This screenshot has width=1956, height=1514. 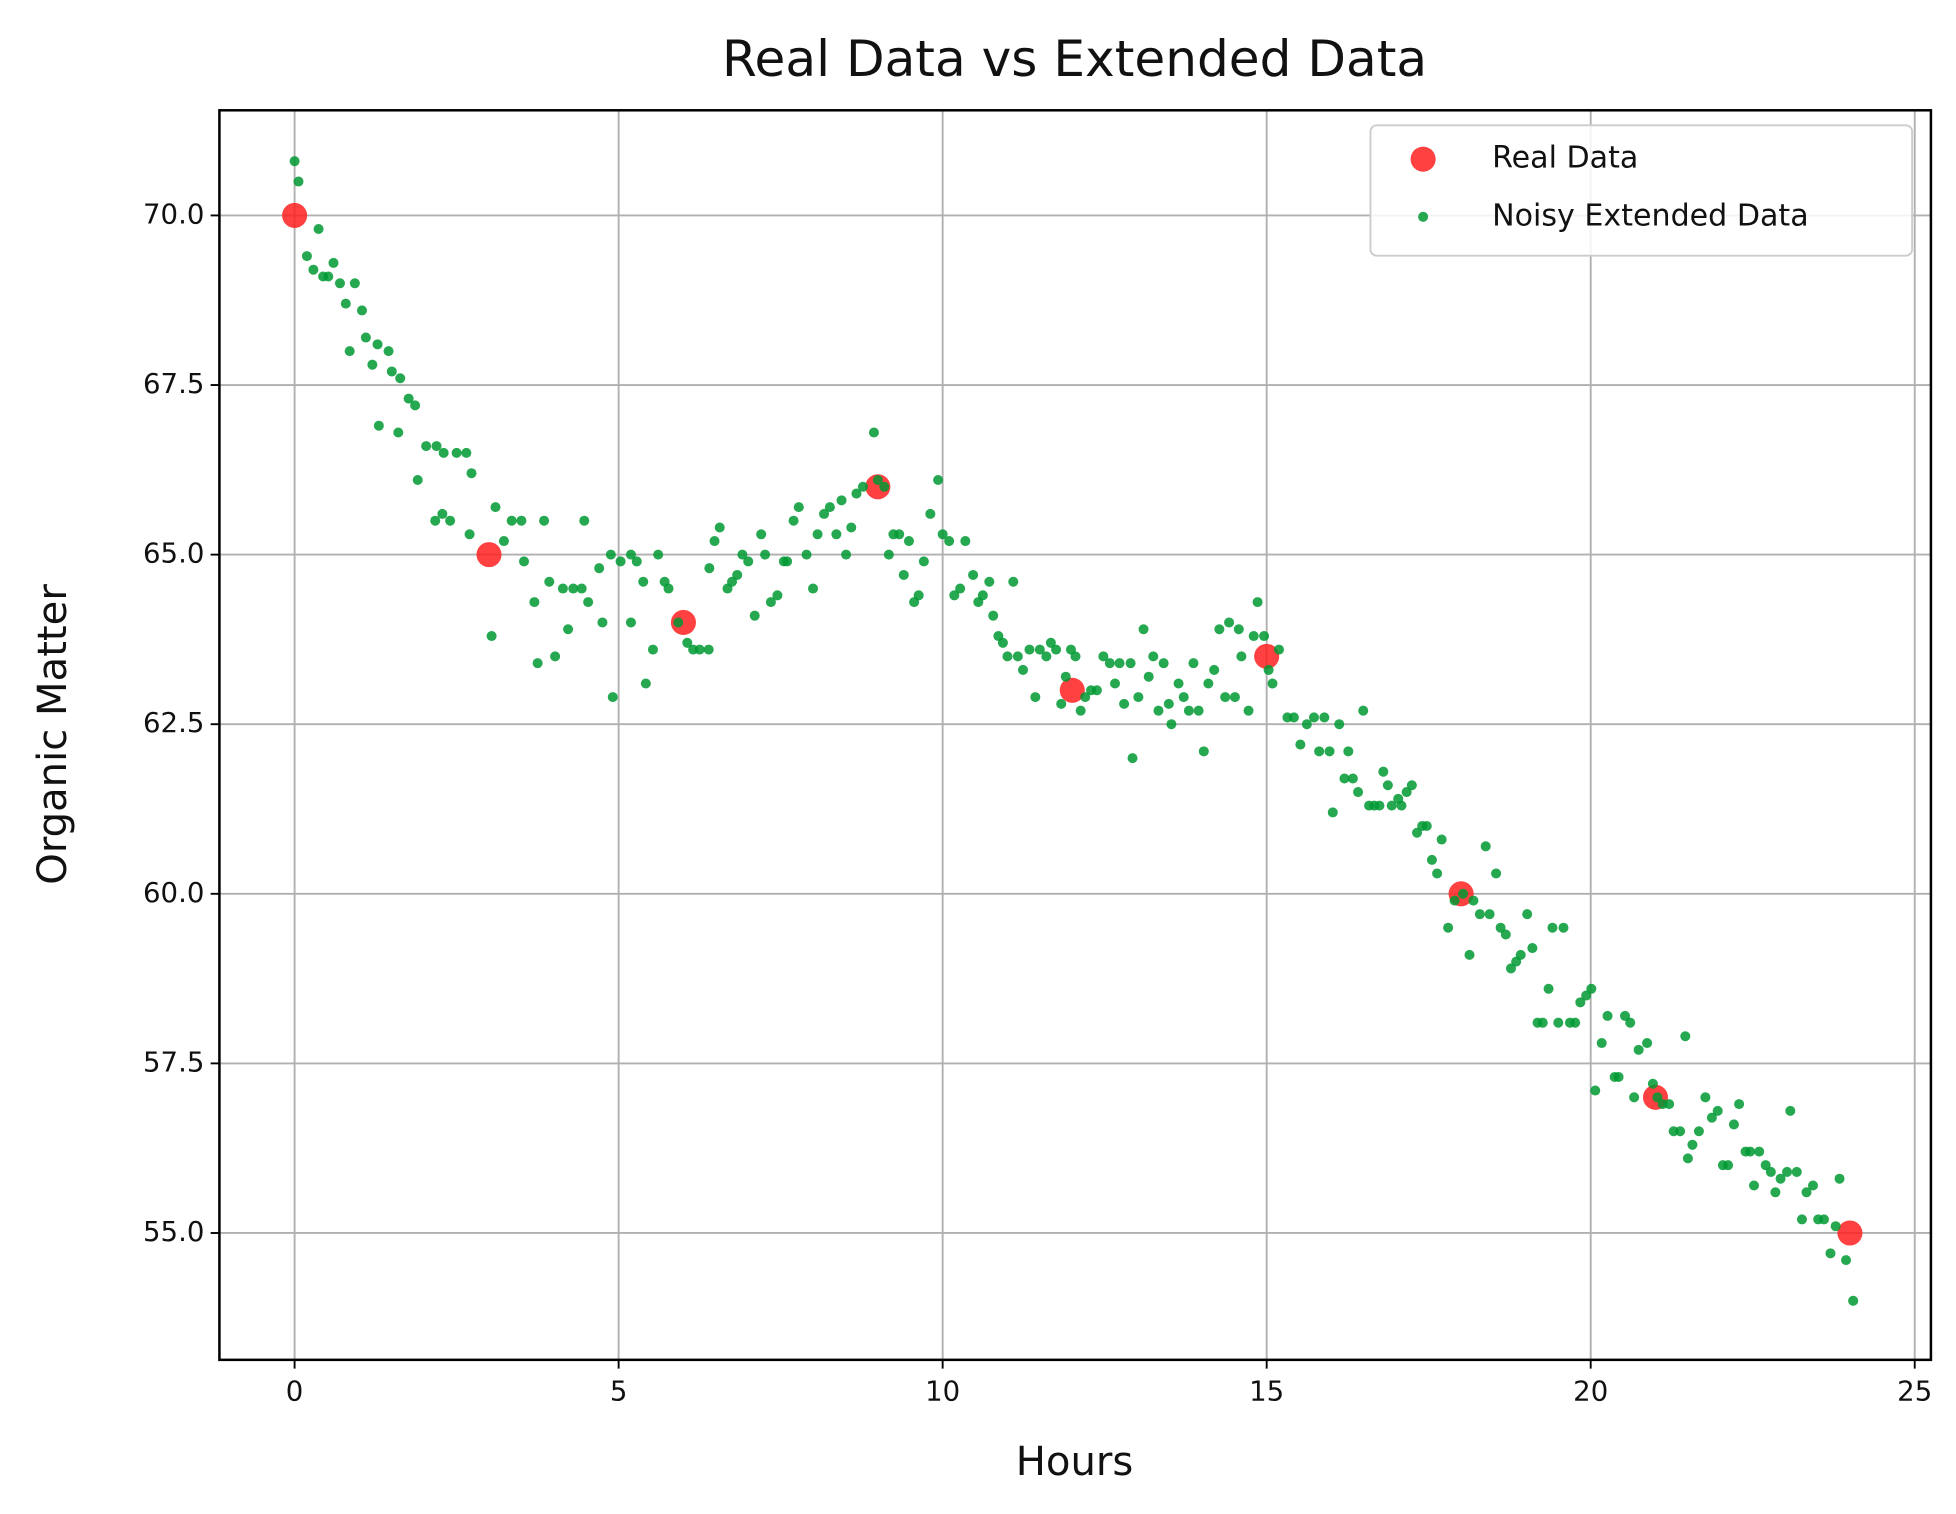 I want to click on y-tick-label: 62.5, so click(x=173, y=722).